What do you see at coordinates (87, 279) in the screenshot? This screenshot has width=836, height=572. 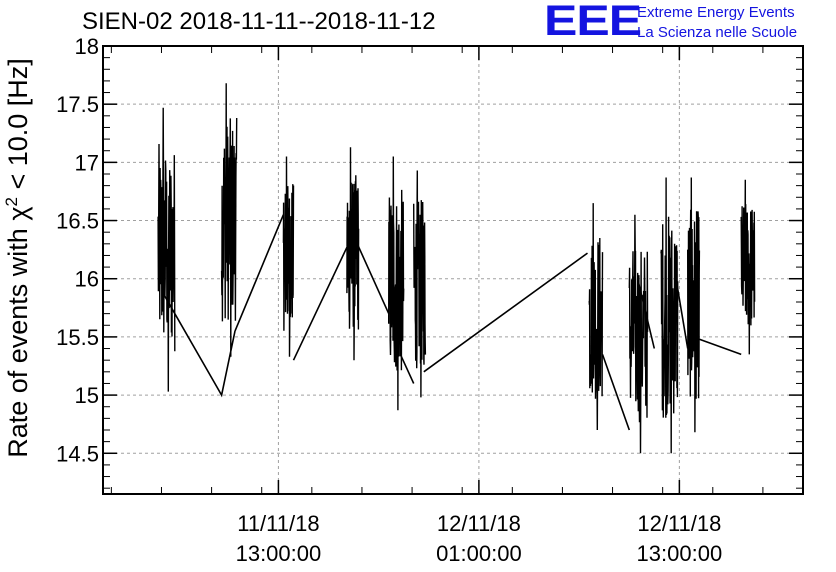 I see `y-tick-label: 16` at bounding box center [87, 279].